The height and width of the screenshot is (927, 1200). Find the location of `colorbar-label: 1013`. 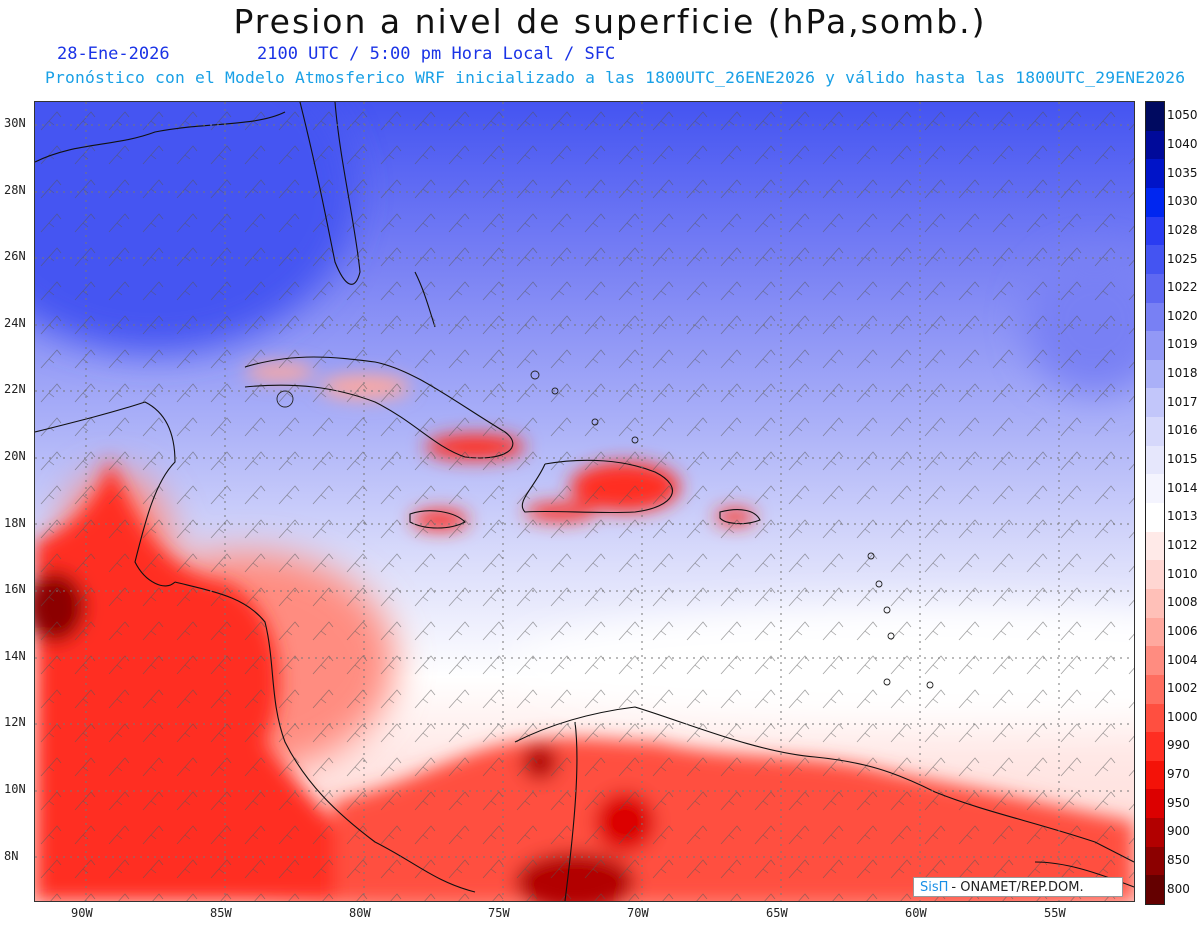

colorbar-label: 1013 is located at coordinates (1182, 516).